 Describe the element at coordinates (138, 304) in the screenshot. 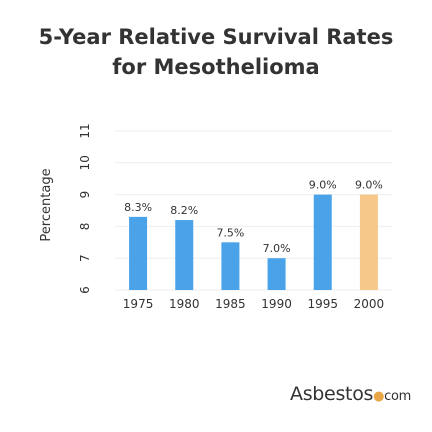

I see `x-tick-label: 1975` at that location.